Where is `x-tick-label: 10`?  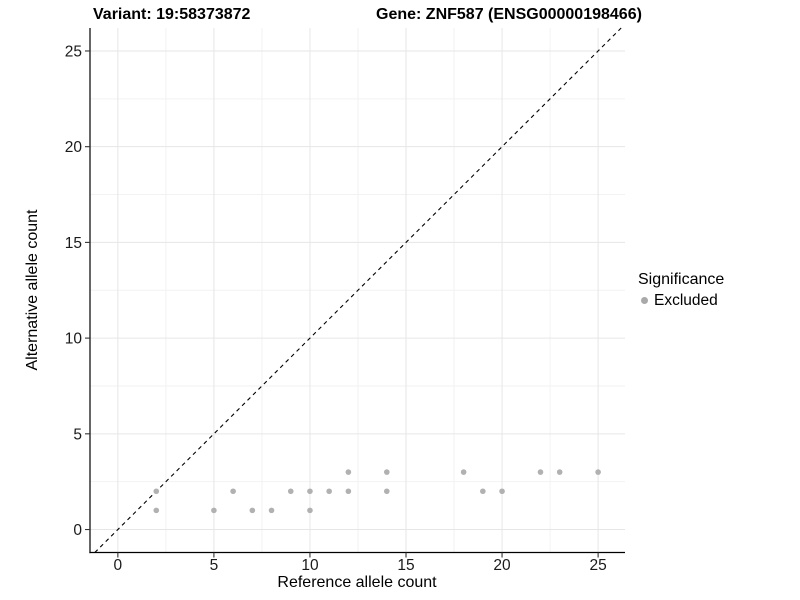
x-tick-label: 10 is located at coordinates (310, 565).